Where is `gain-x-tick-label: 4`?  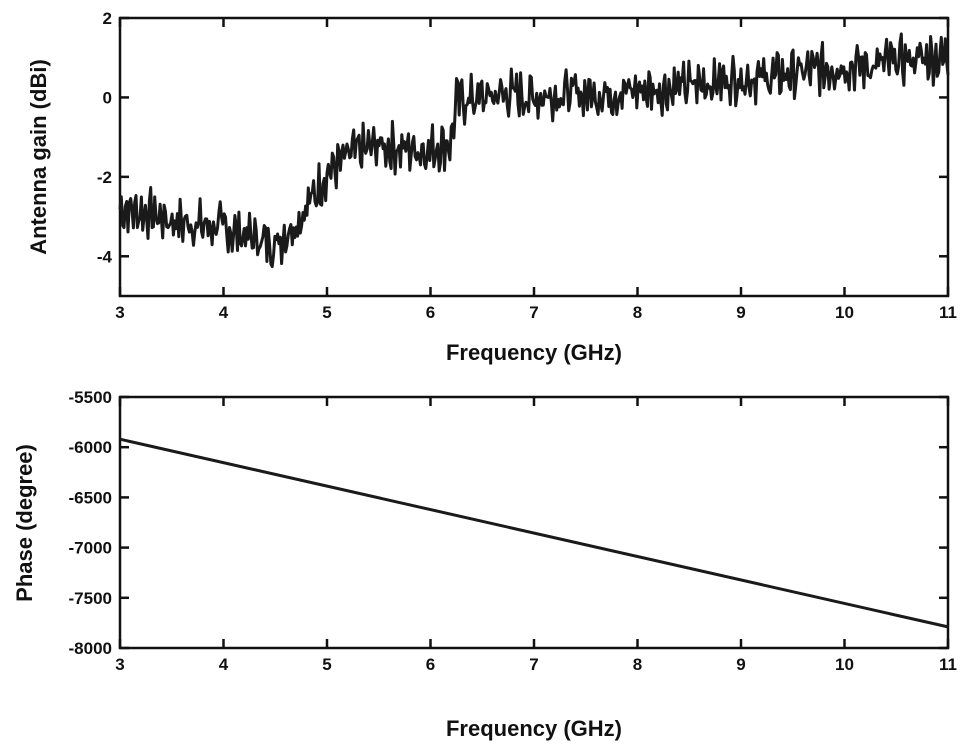
gain-x-tick-label: 4 is located at coordinates (224, 312).